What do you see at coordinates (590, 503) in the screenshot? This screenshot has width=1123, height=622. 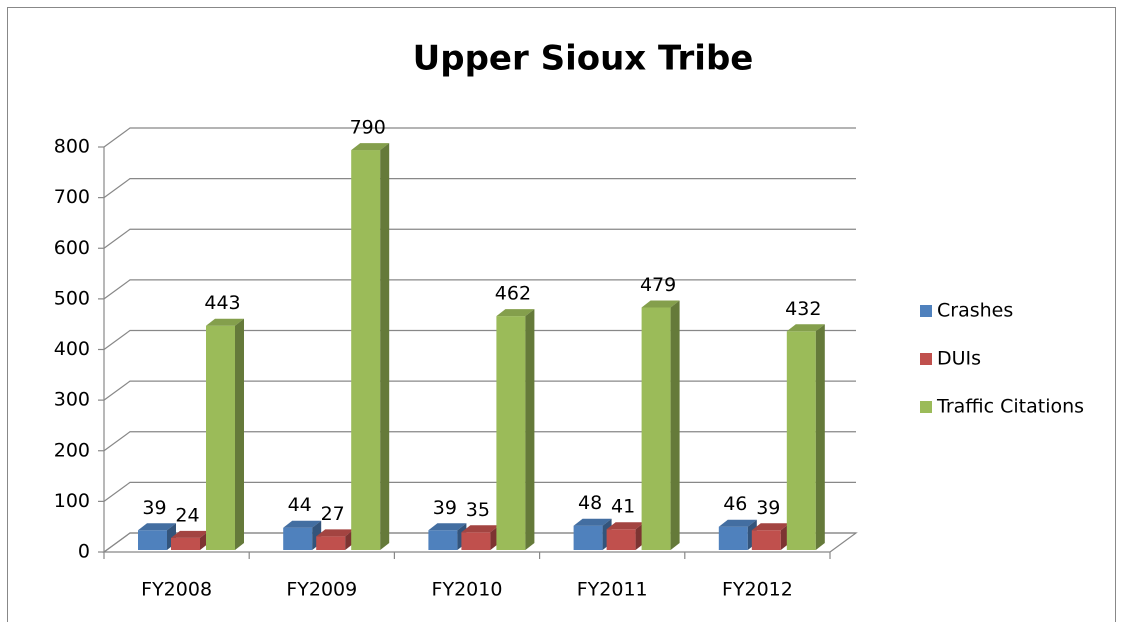 I see `data-label: 48` at bounding box center [590, 503].